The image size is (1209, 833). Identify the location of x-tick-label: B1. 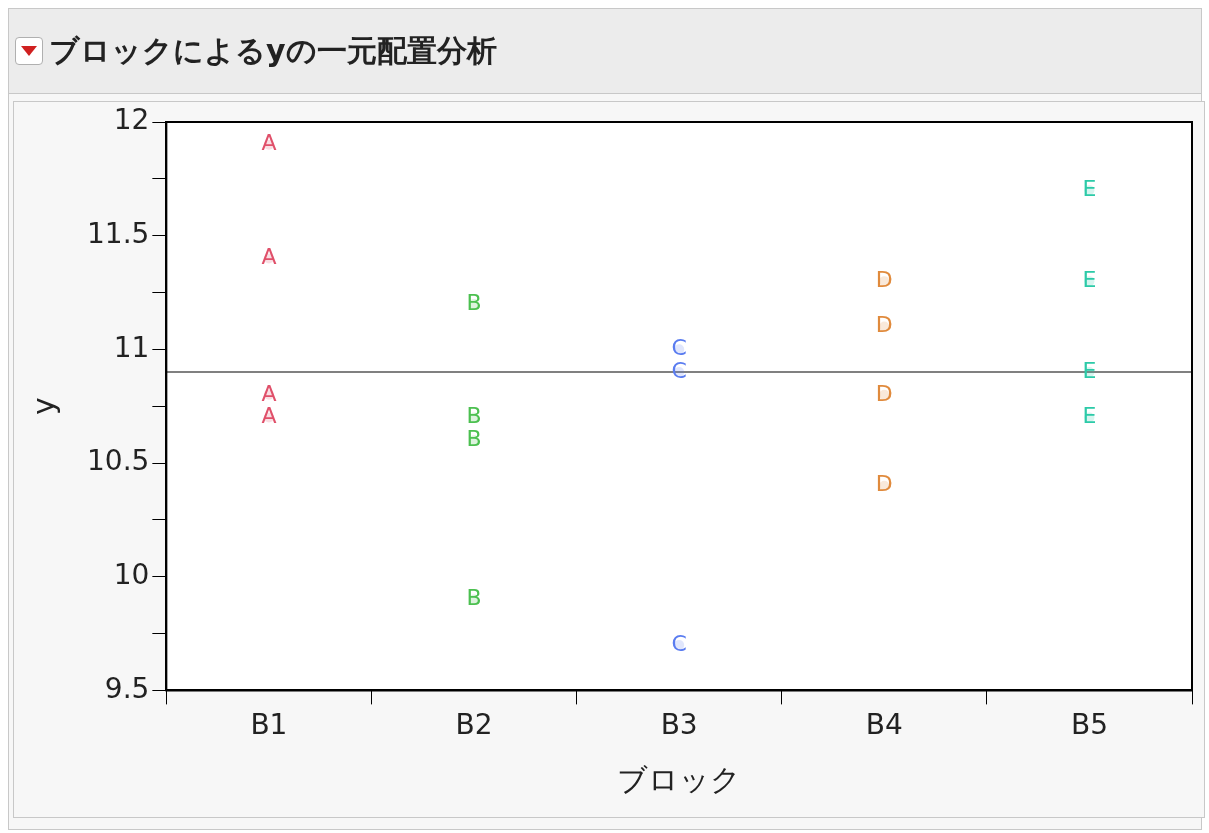
(269, 725).